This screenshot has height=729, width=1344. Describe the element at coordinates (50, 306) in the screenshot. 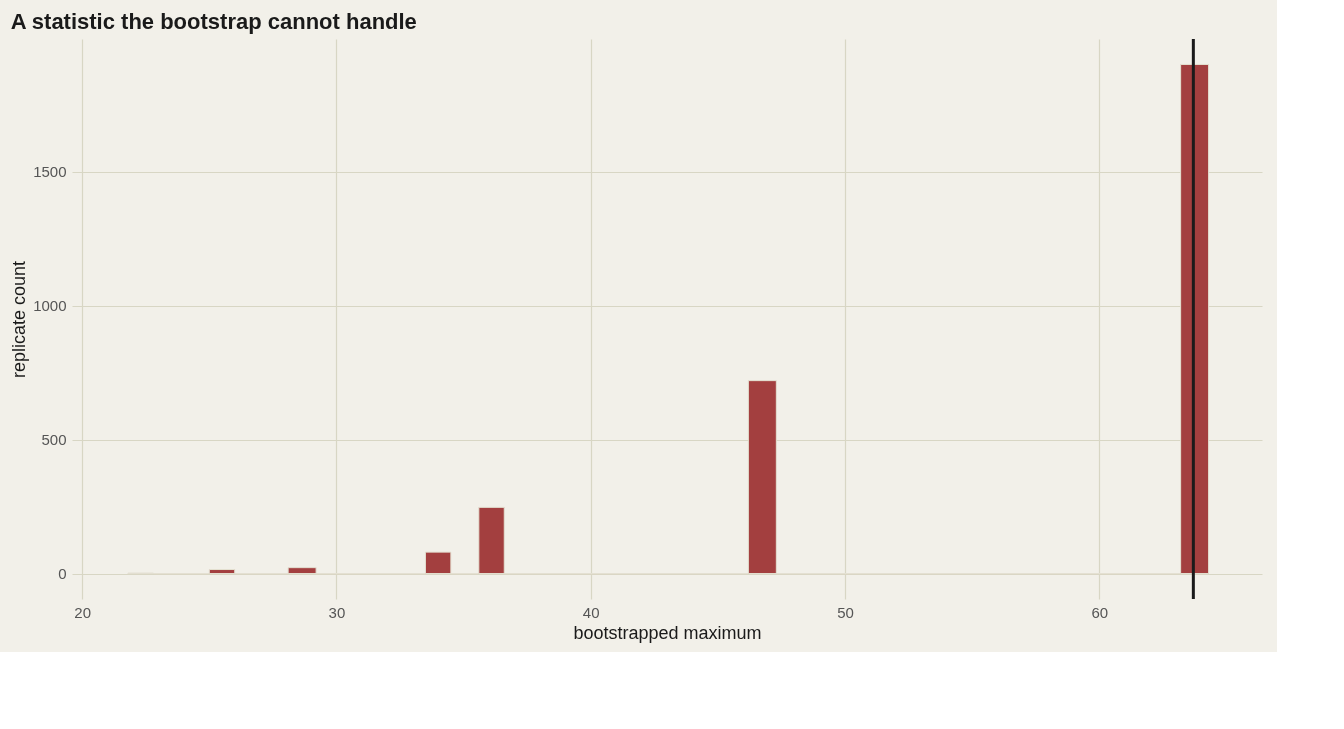

I see `y-tick-label: 1000` at that location.